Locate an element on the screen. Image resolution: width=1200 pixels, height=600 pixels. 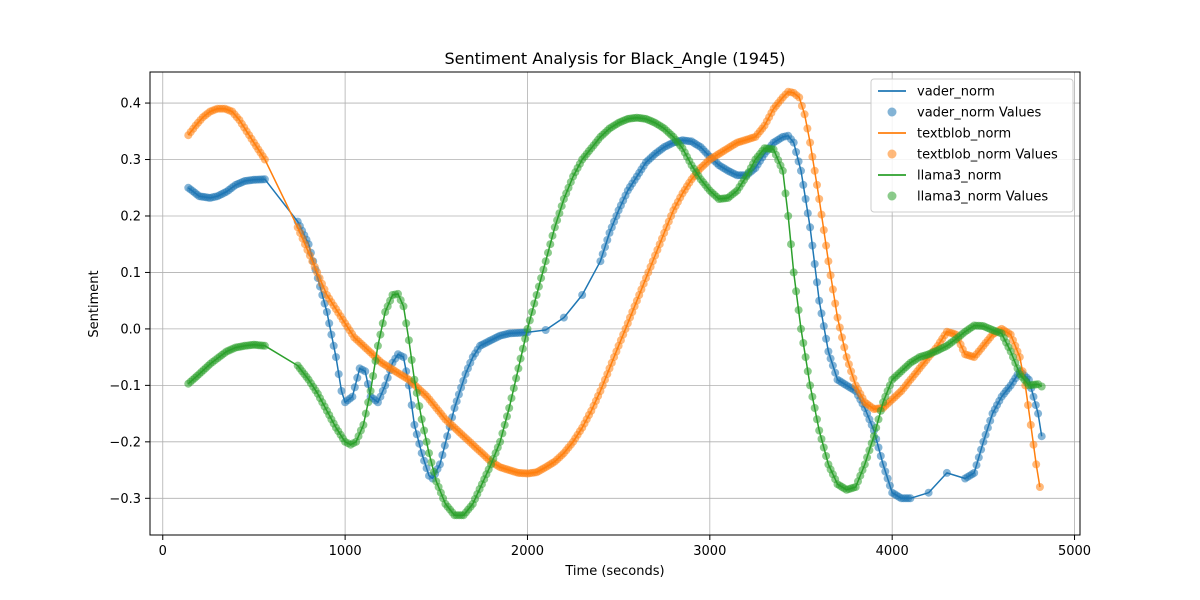
legend-entry: llama3_norm is located at coordinates (959, 176).